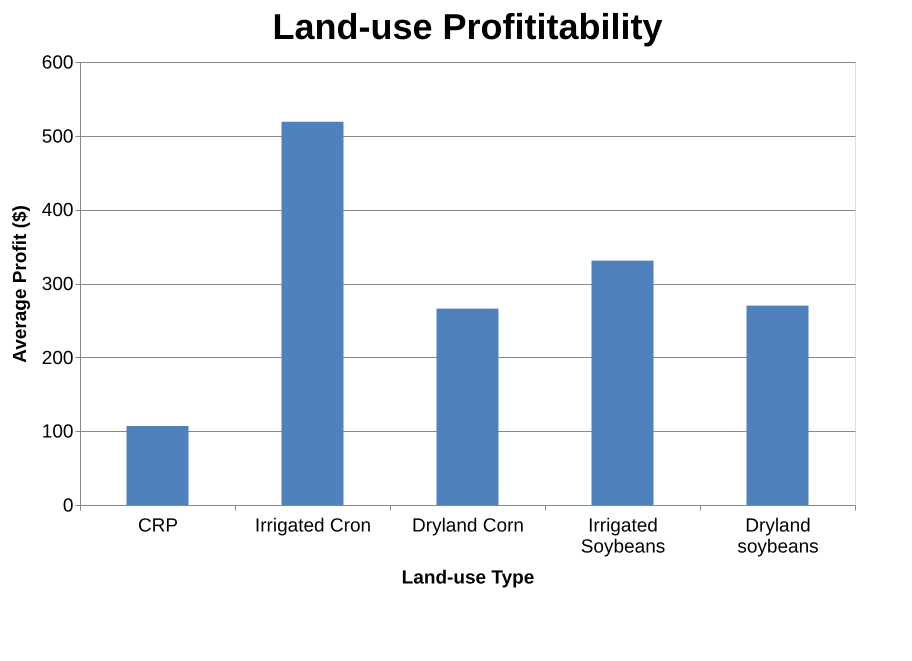 Image resolution: width=912 pixels, height=661 pixels. I want to click on x-axis-title: Land-use Type, so click(468, 578).